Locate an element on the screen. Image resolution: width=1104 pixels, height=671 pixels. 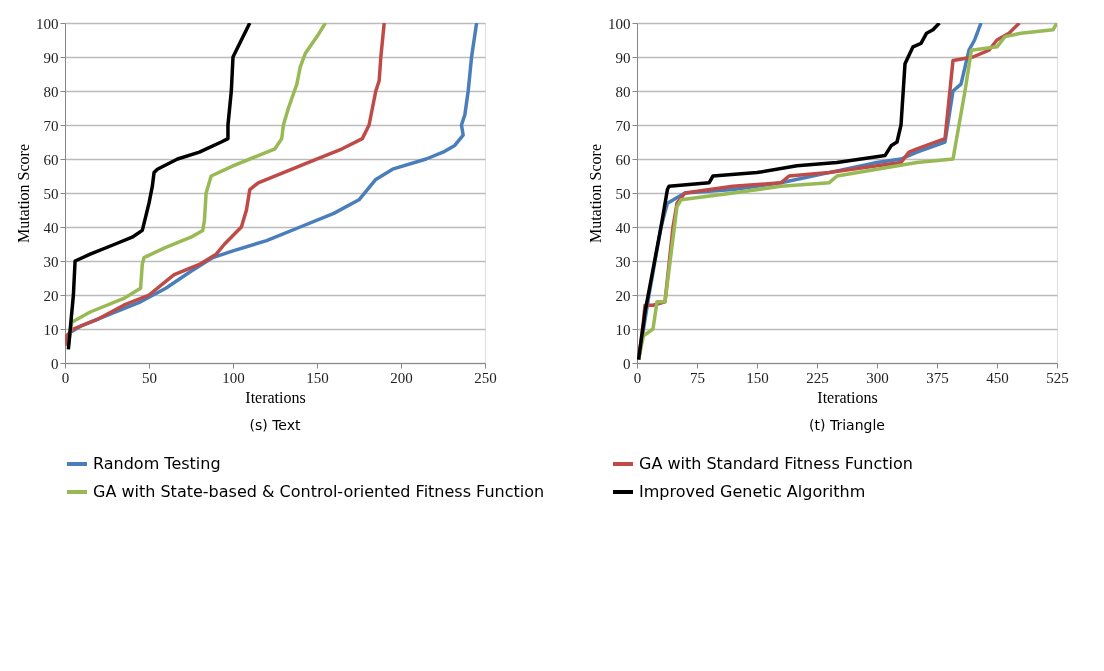
x-tick-label: 200 is located at coordinates (401, 377).